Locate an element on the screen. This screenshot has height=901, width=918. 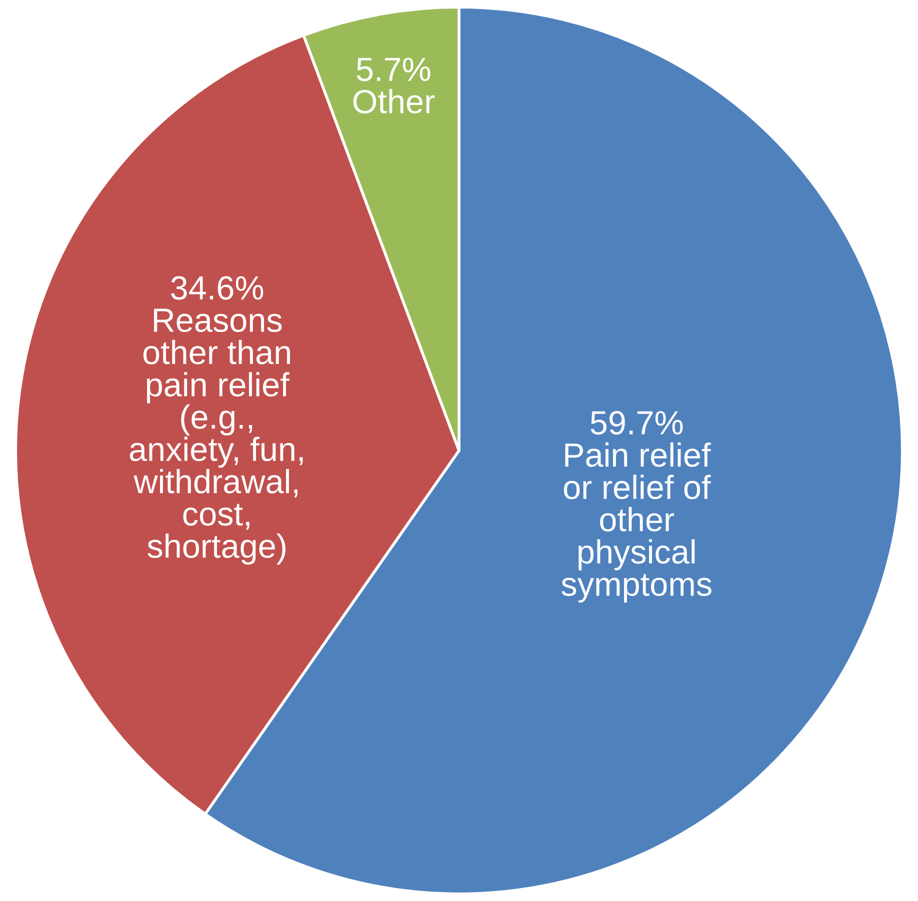
slice-label: Other is located at coordinates (394, 101).